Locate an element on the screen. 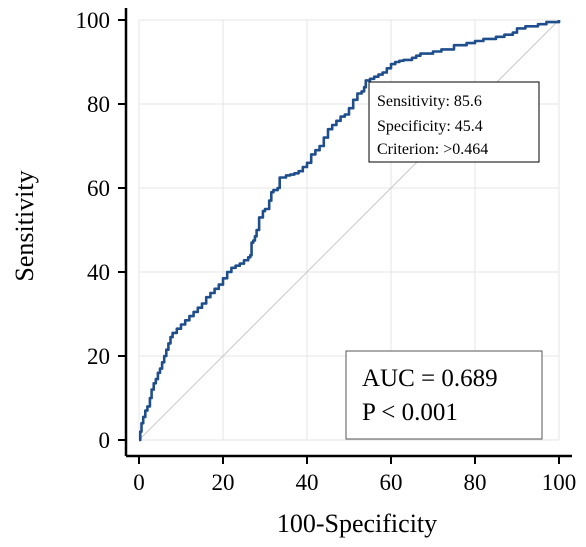 The image size is (586, 547). y-axis-title: Sensitivity is located at coordinates (24, 225).